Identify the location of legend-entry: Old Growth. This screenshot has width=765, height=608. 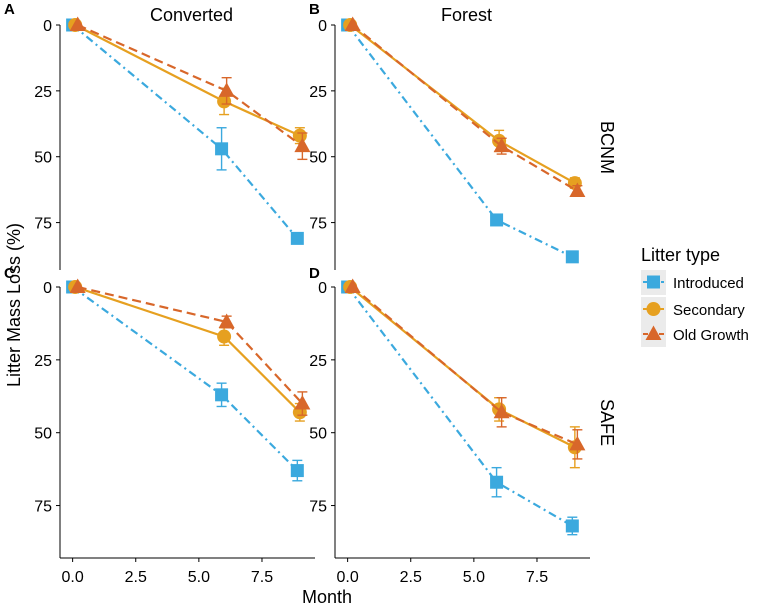
(695, 334).